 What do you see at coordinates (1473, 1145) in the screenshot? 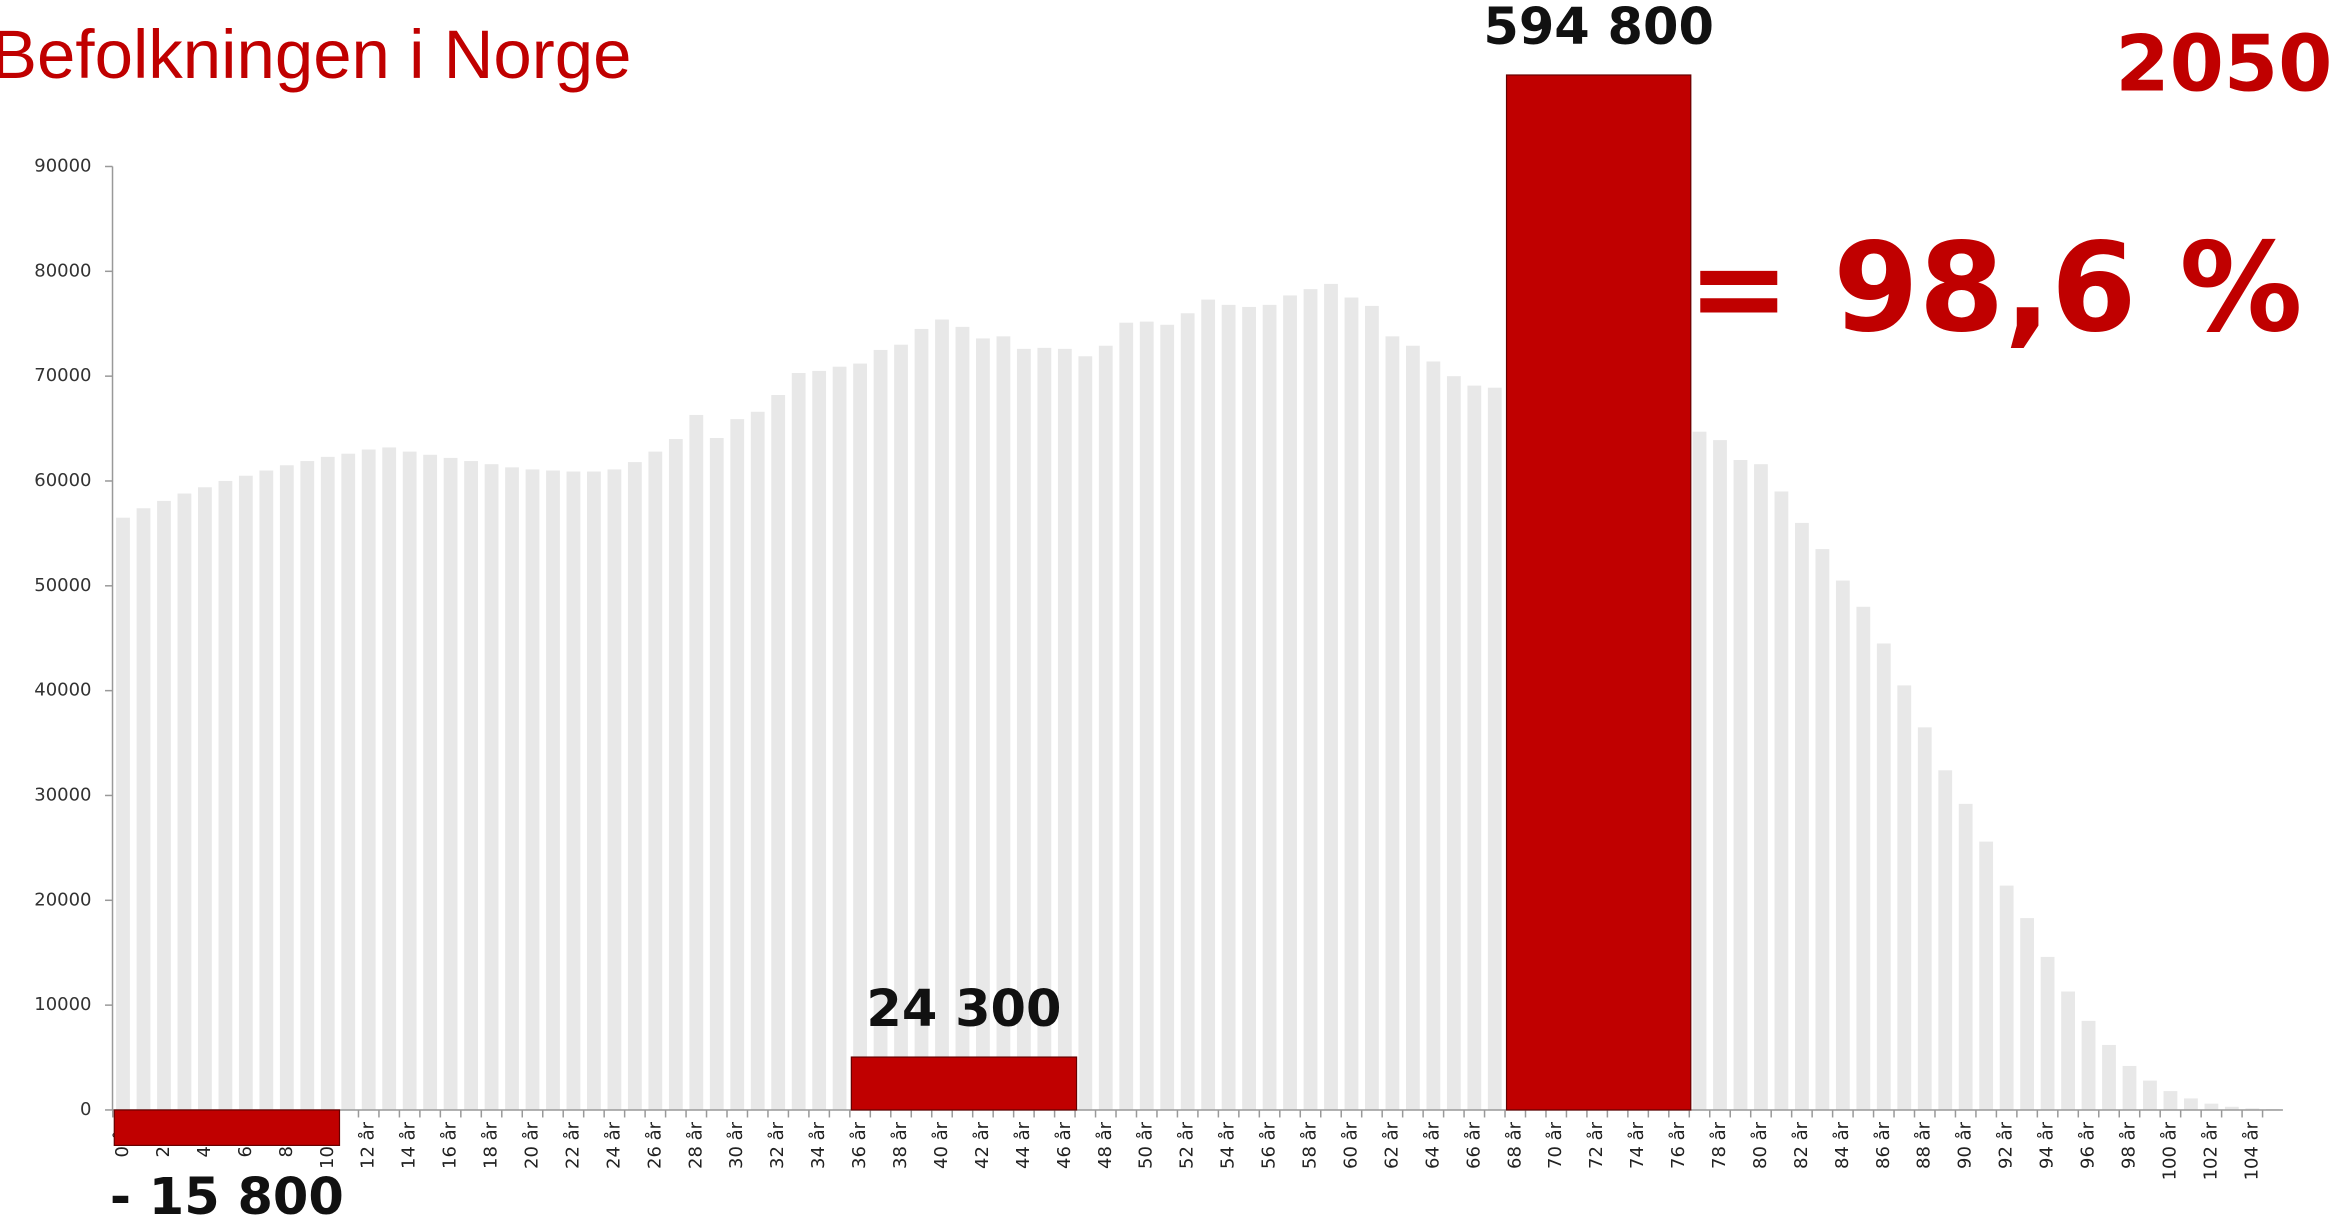
I see `x-tick-label: 66 år` at bounding box center [1473, 1145].